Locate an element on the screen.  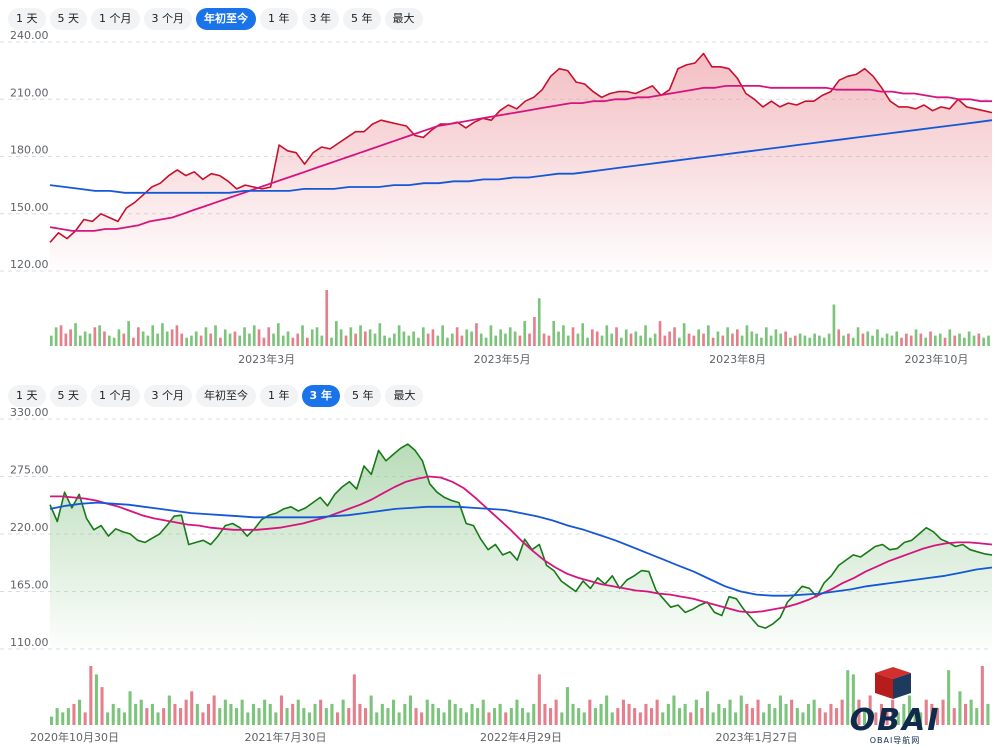
x-tick-label: 2023年3月 is located at coordinates (266, 359).